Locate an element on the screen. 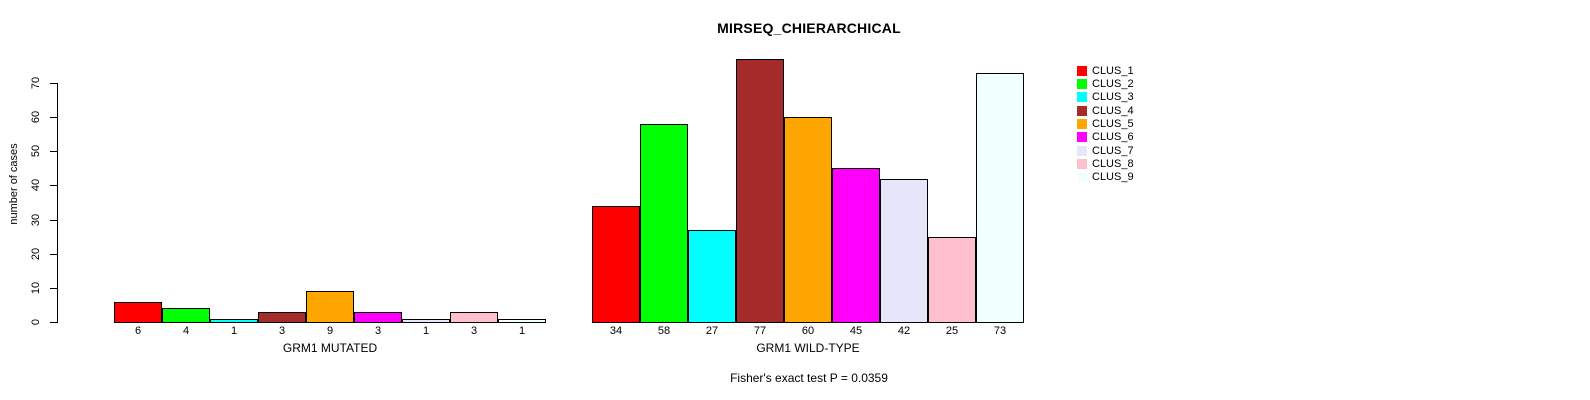 The image size is (1590, 400). bar-clus_3-wild-type is located at coordinates (712, 276).